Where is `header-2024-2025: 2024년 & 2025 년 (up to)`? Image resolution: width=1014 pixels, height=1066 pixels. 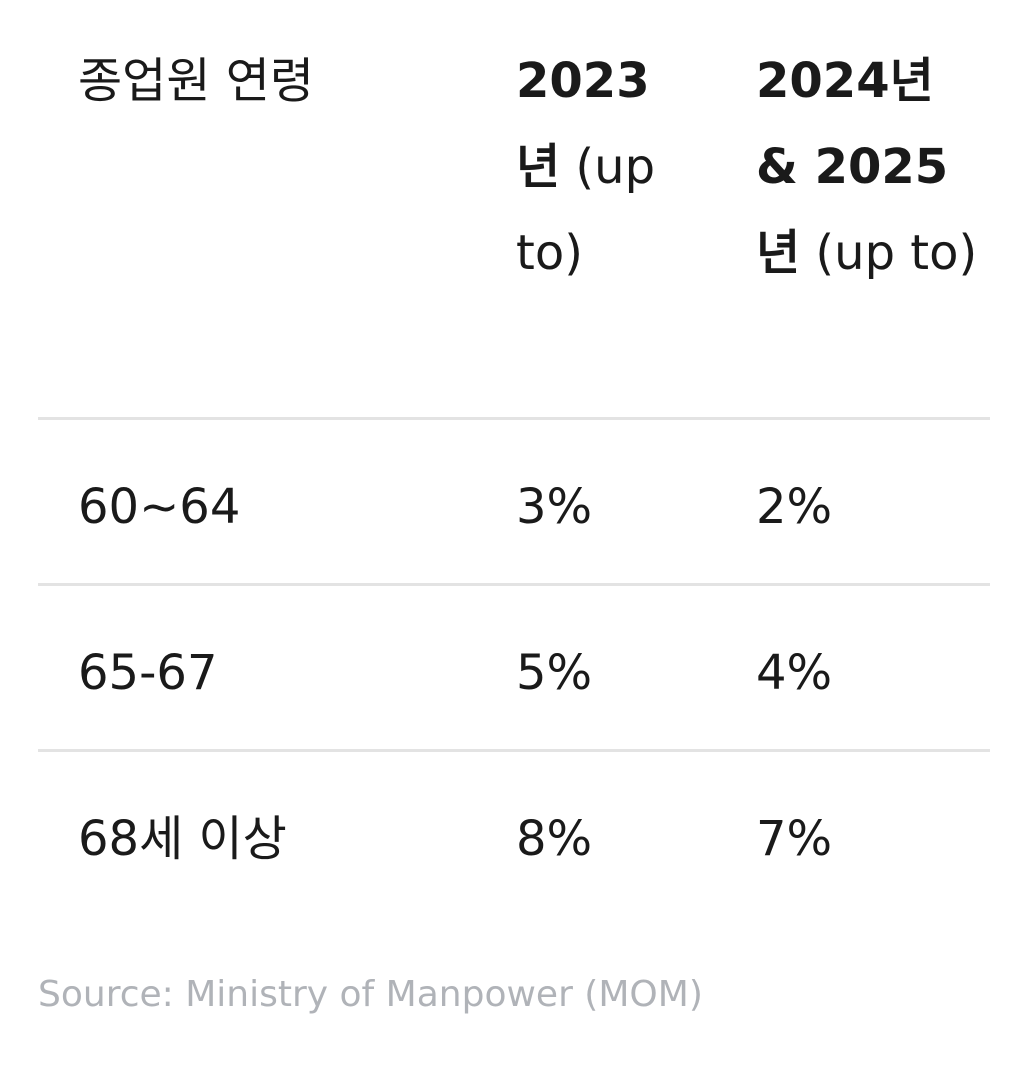
header-2024-2025: 2024년 & 2025 년 (up to) is located at coordinates (871, 167).